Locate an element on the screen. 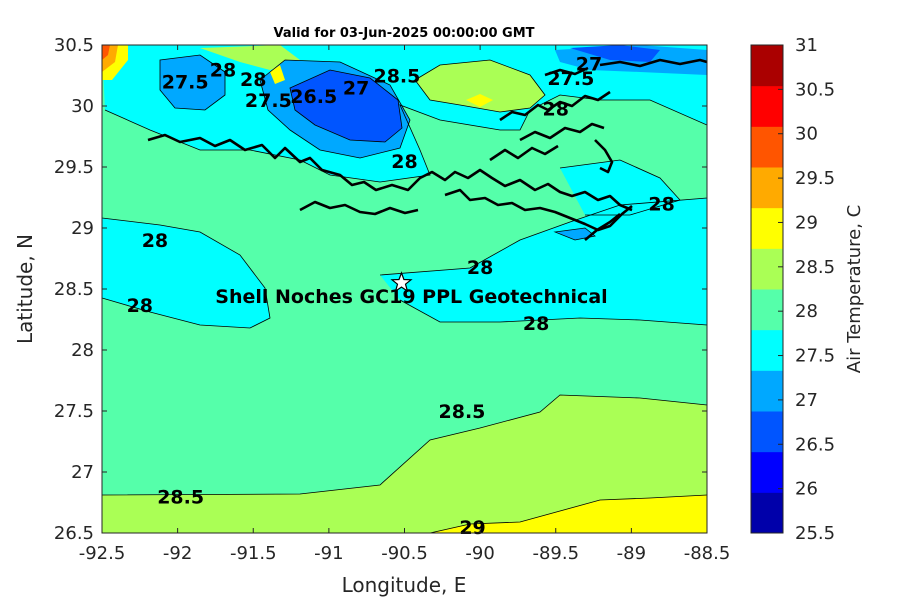 This screenshot has height=600, width=900. x-tick-label: -92.5 is located at coordinates (102, 553).